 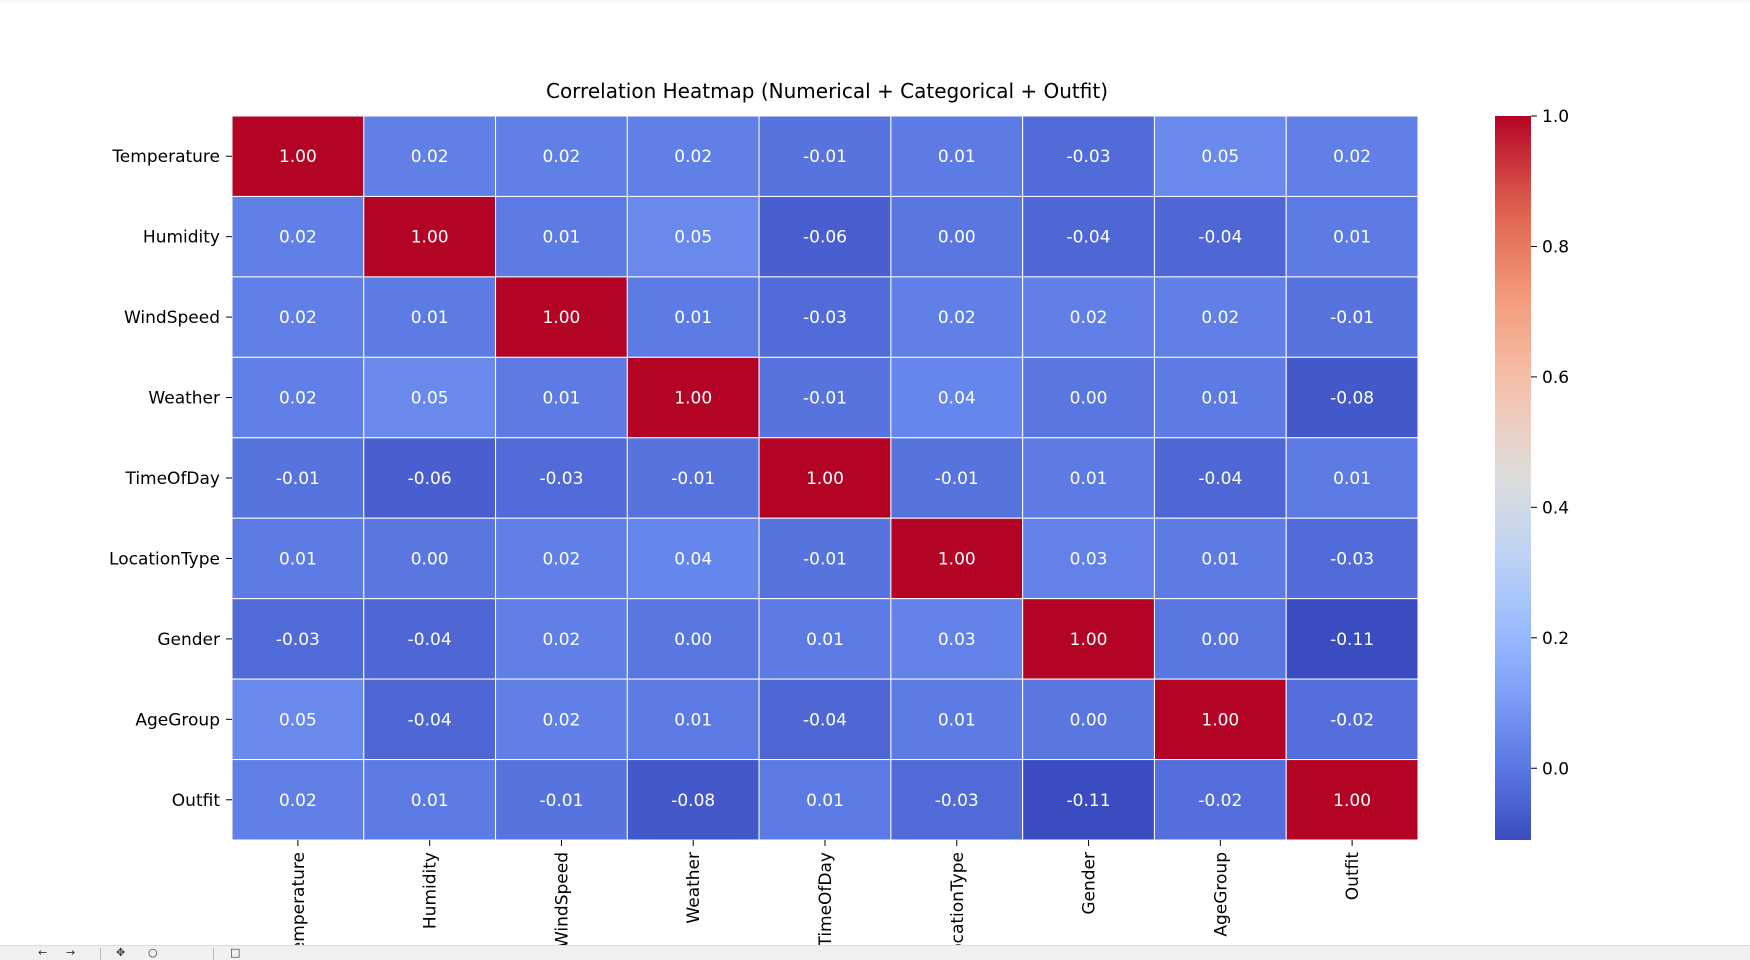 What do you see at coordinates (1555, 117) in the screenshot?
I see `colorbar-tick-label: 1.0` at bounding box center [1555, 117].